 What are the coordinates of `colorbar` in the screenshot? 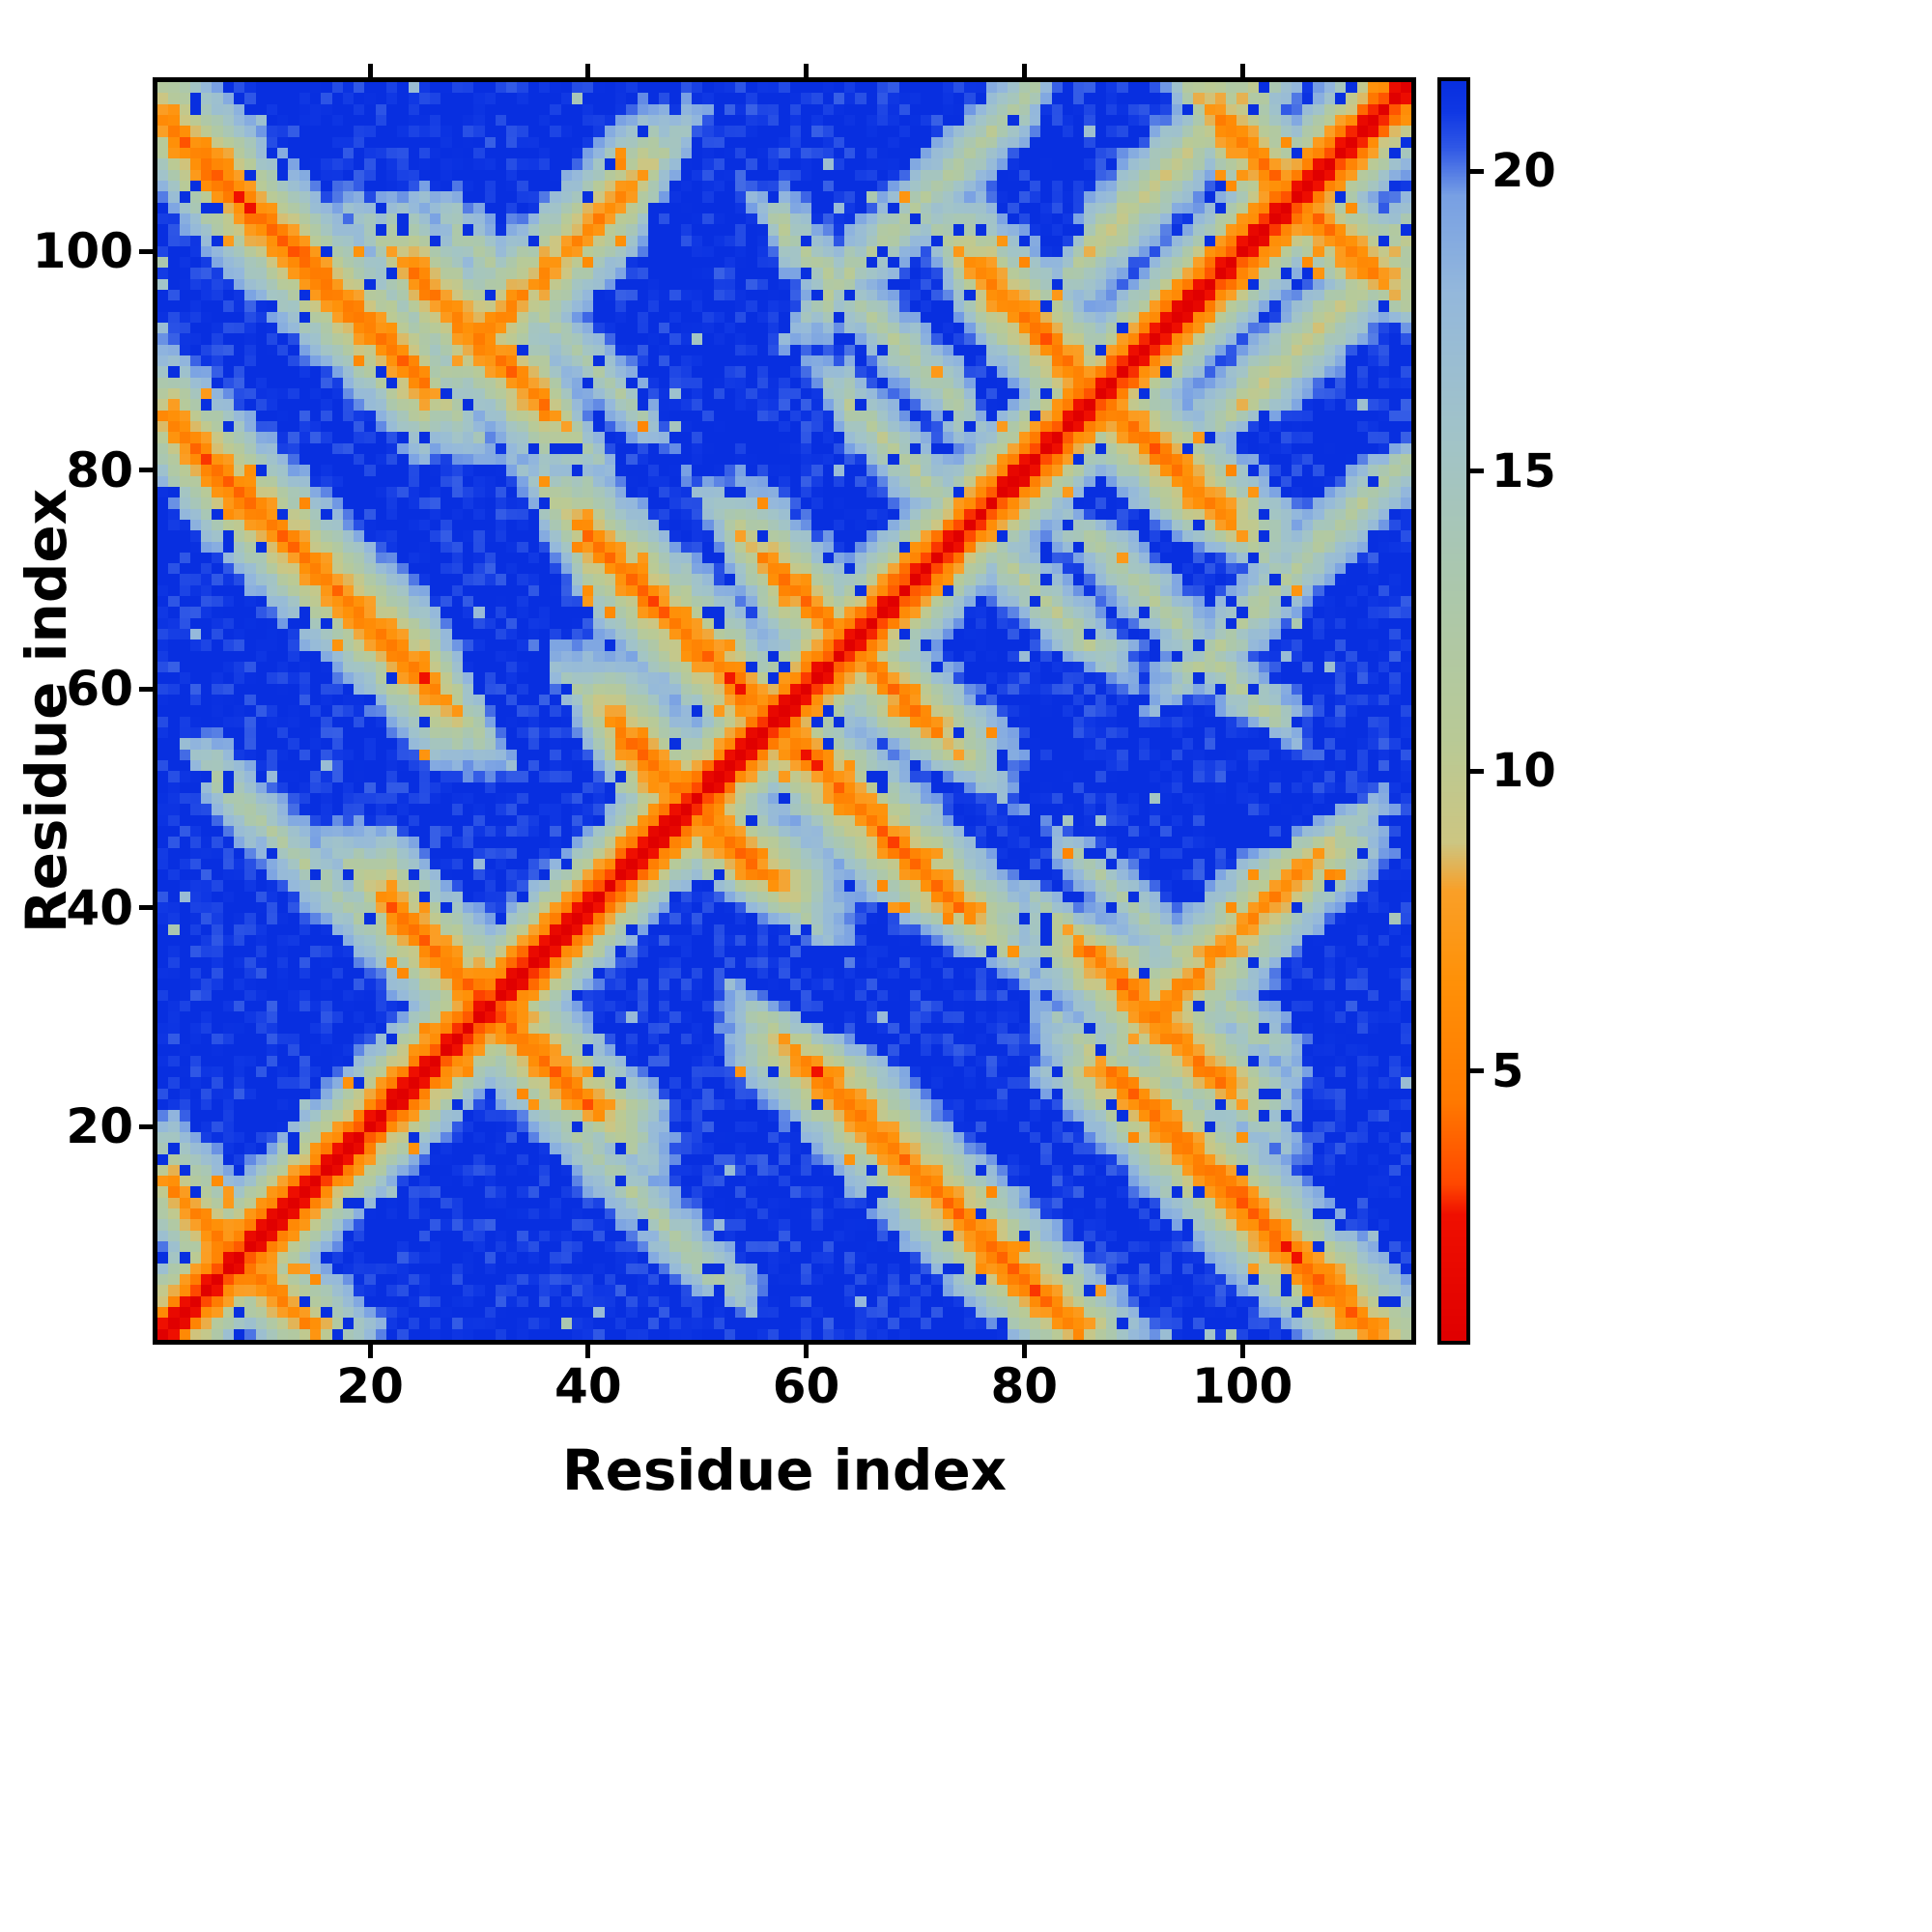 It's located at (1453, 711).